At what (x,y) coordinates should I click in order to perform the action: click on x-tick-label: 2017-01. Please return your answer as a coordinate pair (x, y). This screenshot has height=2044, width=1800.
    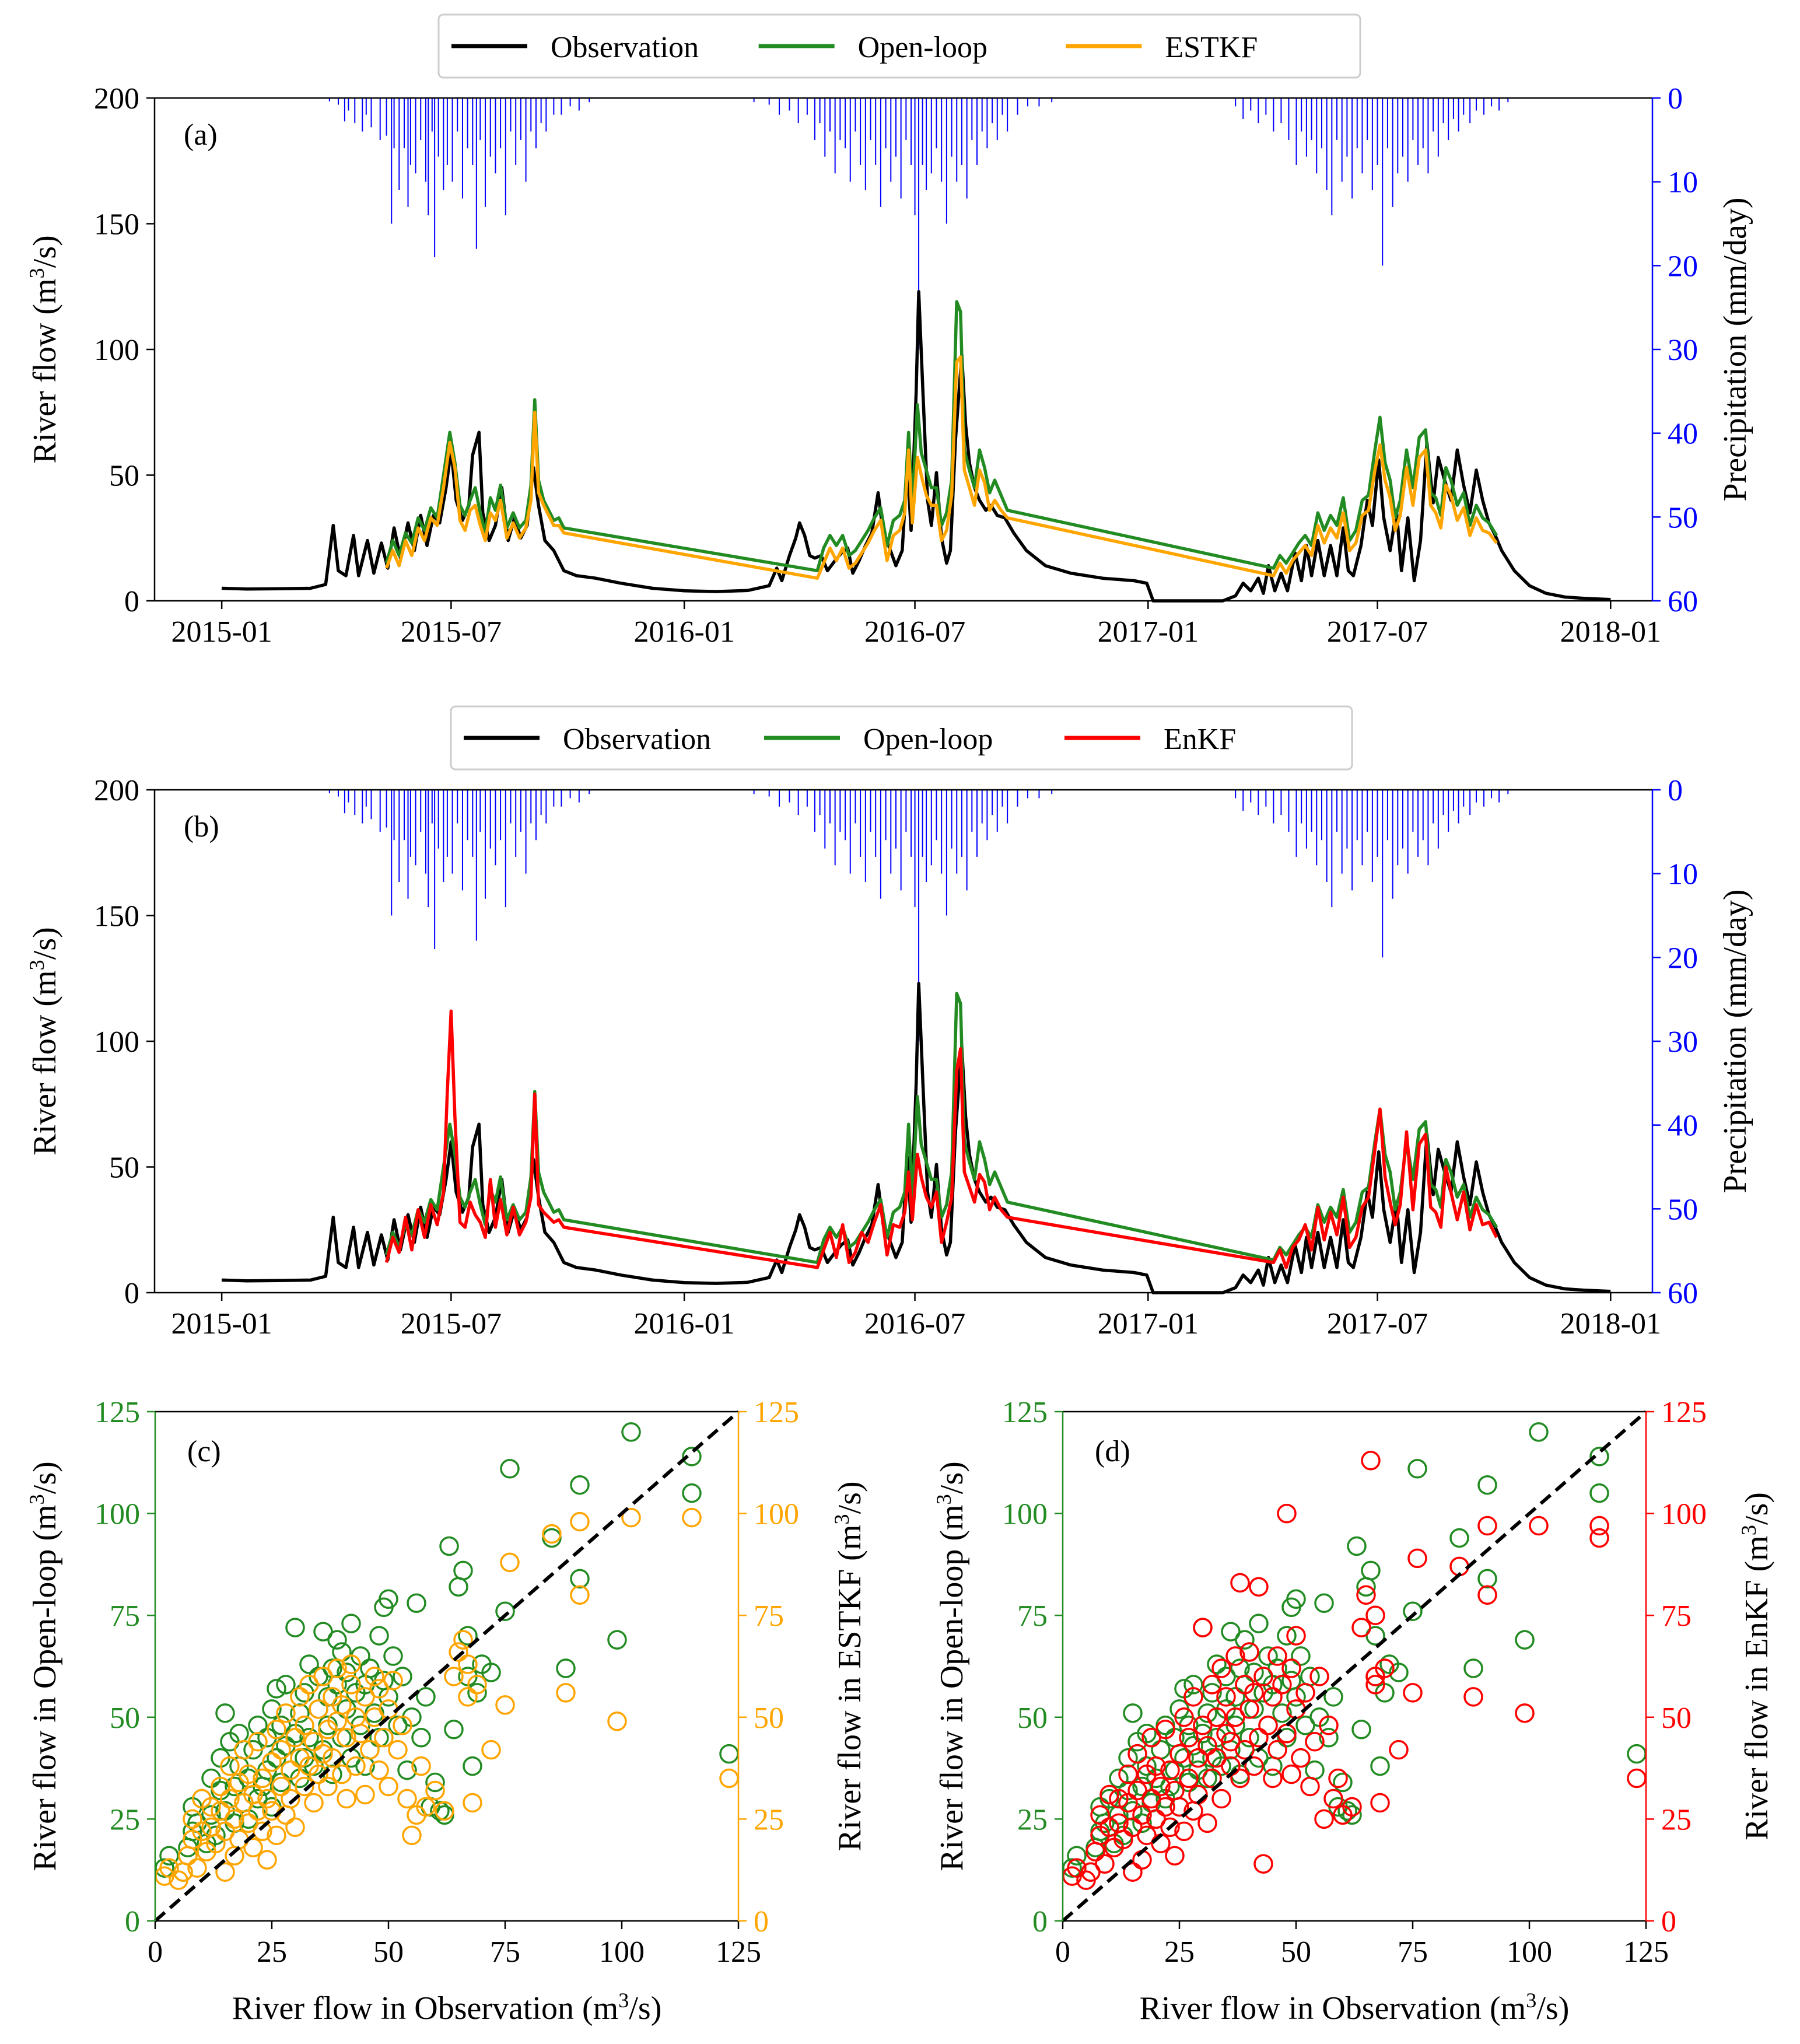
    Looking at the image, I should click on (1148, 632).